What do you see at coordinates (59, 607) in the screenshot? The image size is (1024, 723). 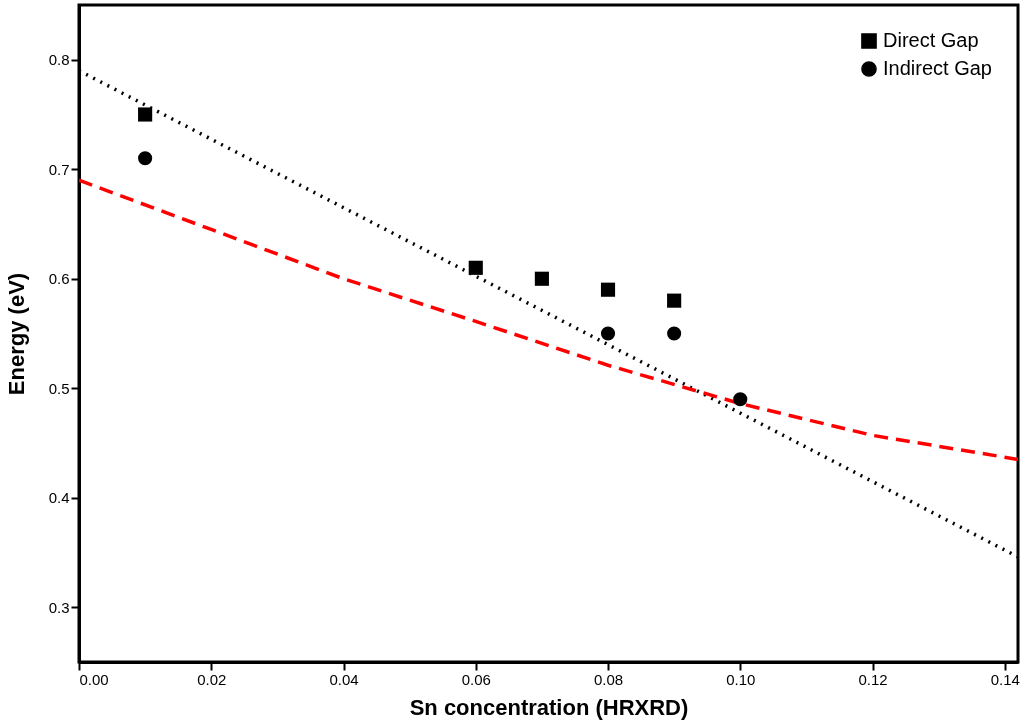 I see `y-tick-label: 0.3` at bounding box center [59, 607].